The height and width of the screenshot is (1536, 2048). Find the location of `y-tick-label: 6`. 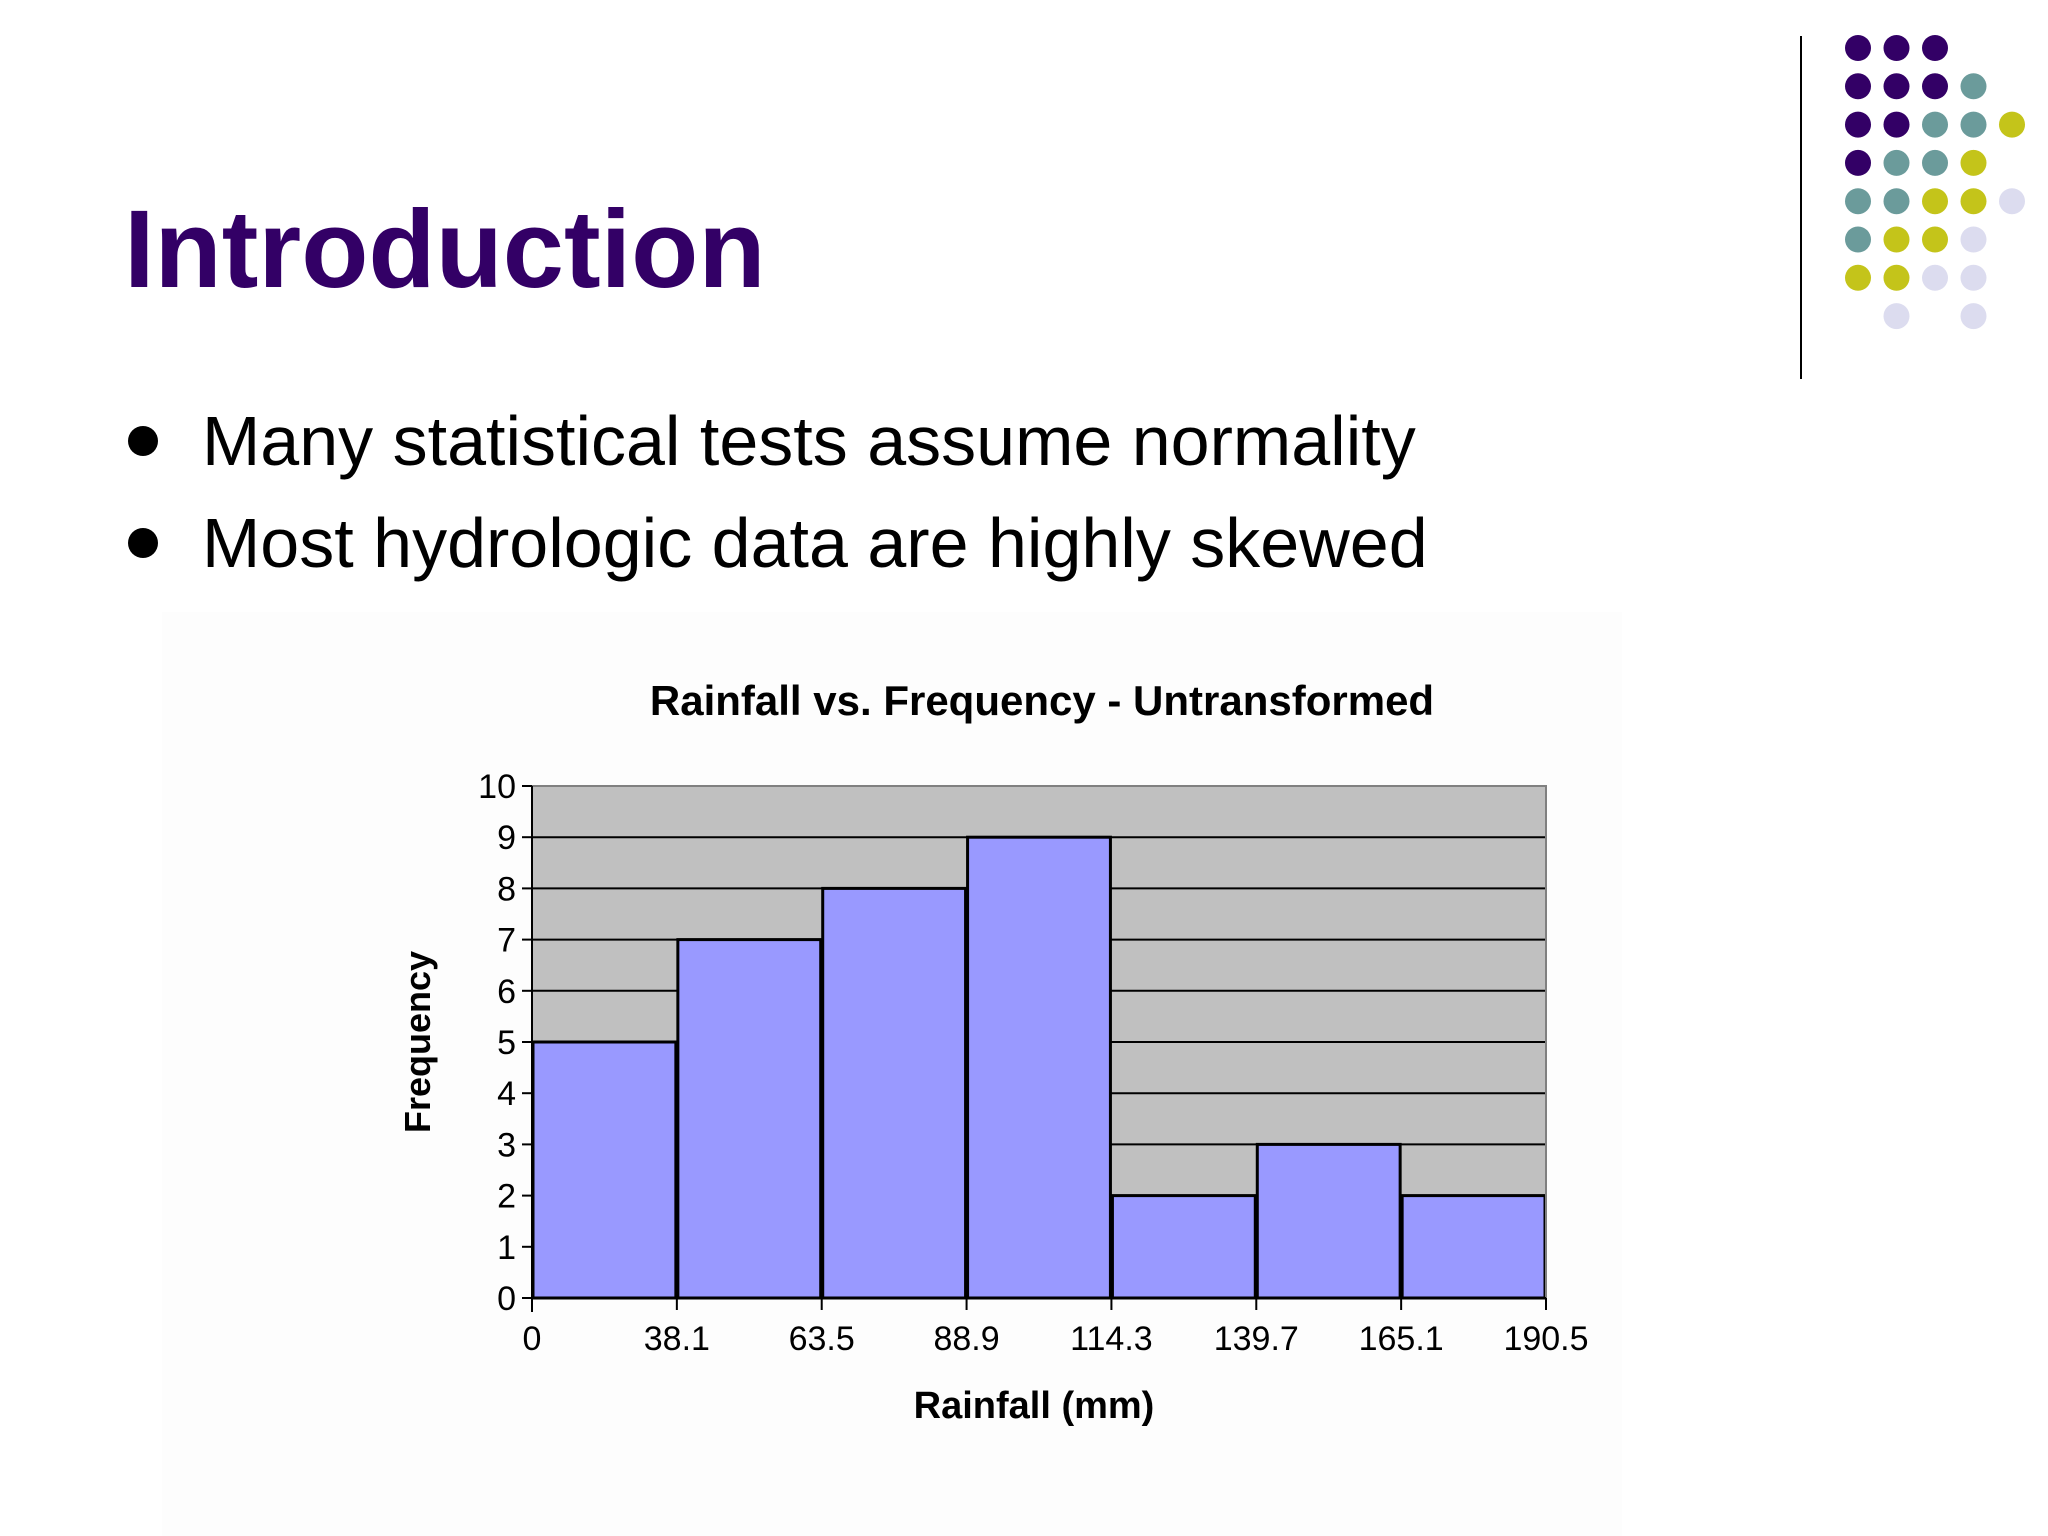

y-tick-label: 6 is located at coordinates (506, 992).